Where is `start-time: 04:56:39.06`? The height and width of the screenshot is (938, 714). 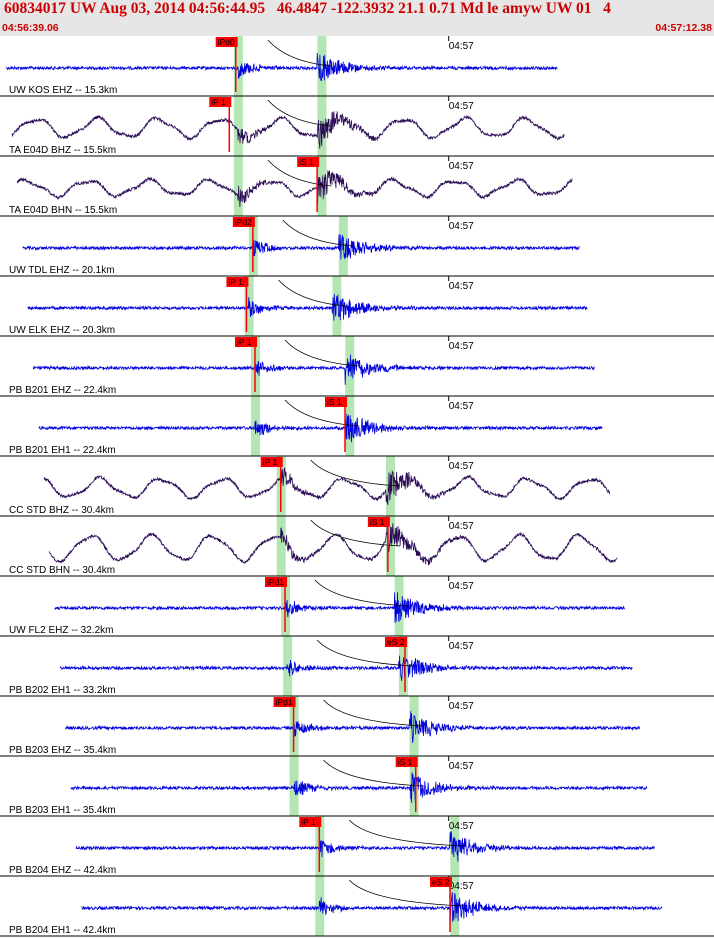
start-time: 04:56:39.06 is located at coordinates (30, 28).